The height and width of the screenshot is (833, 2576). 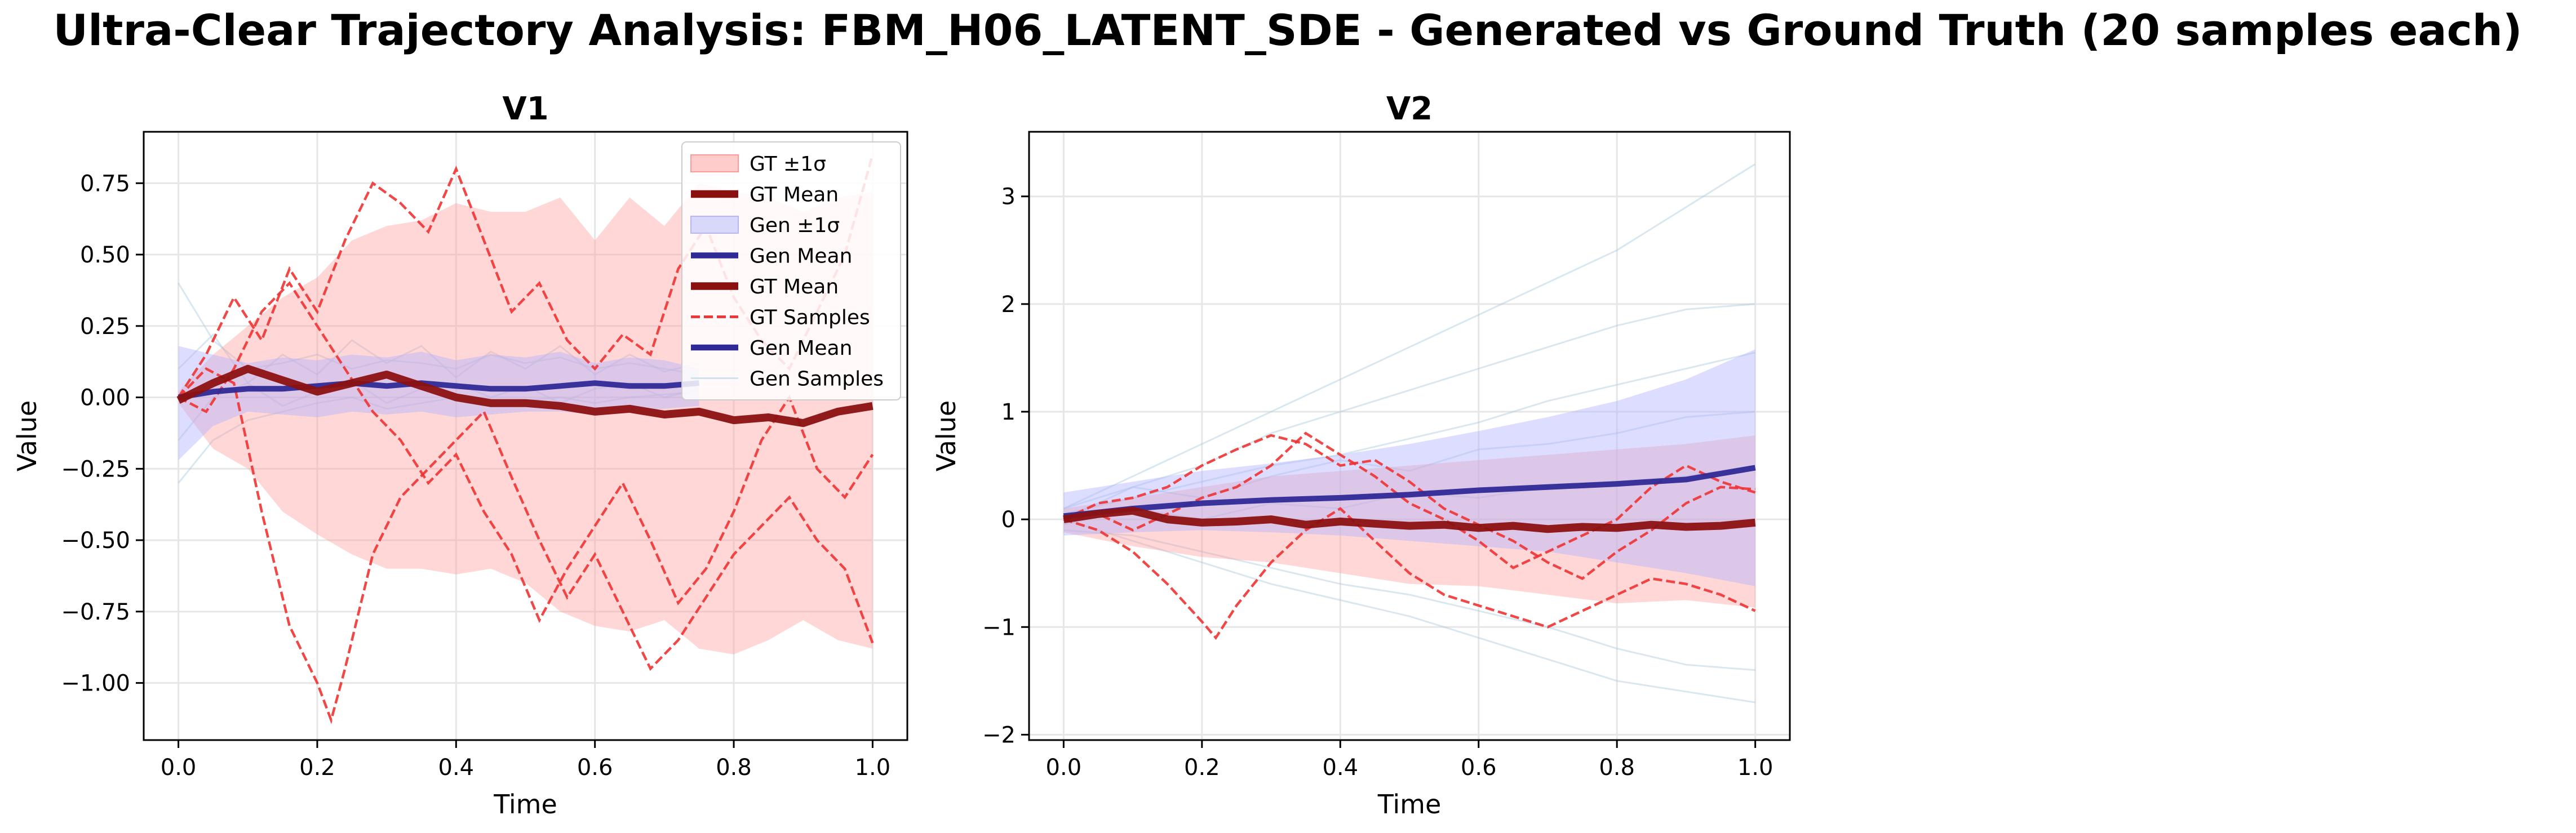 I want to click on legend-item: GT Samples, so click(x=780, y=317).